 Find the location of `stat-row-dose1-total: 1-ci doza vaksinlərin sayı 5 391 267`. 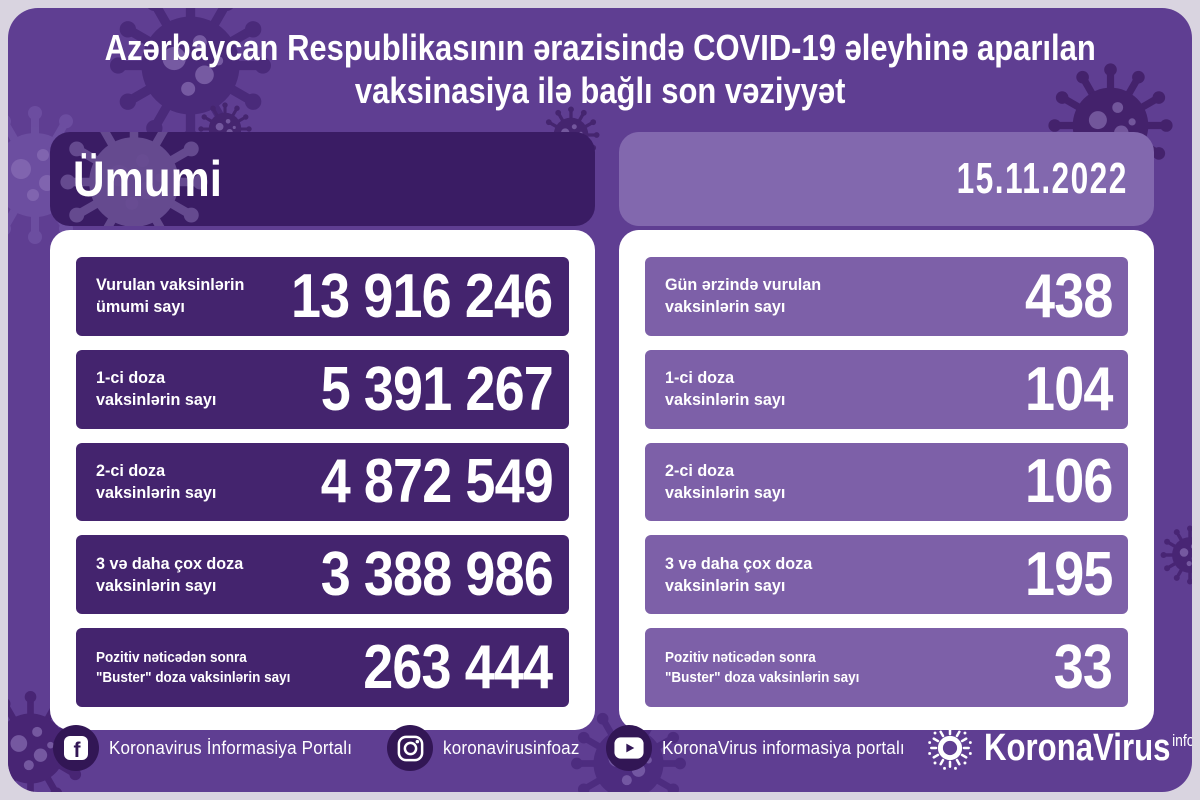

stat-row-dose1-total: 1-ci doza vaksinlərin sayı 5 391 267 is located at coordinates (322, 389).